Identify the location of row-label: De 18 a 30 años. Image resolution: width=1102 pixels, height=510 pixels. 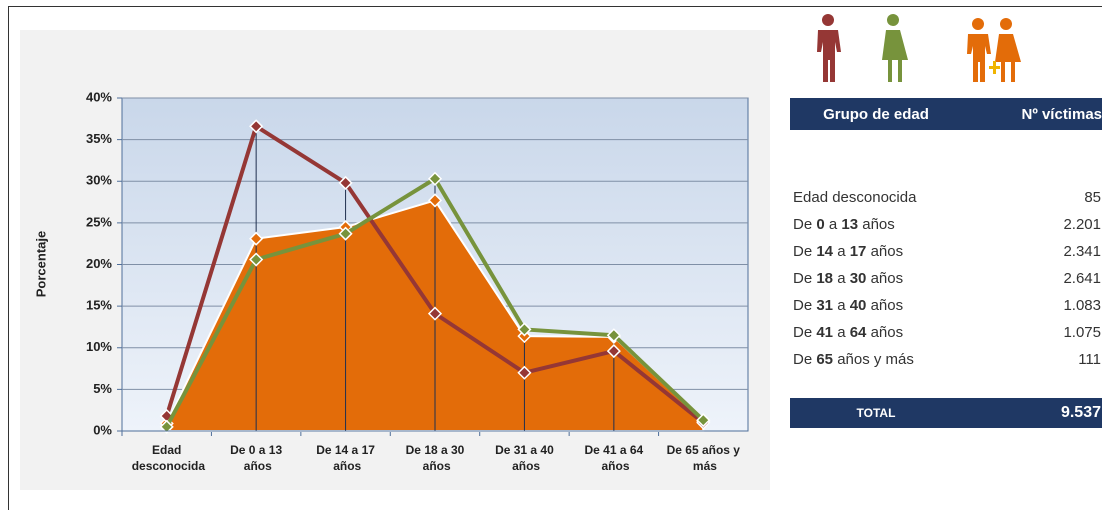
(848, 278).